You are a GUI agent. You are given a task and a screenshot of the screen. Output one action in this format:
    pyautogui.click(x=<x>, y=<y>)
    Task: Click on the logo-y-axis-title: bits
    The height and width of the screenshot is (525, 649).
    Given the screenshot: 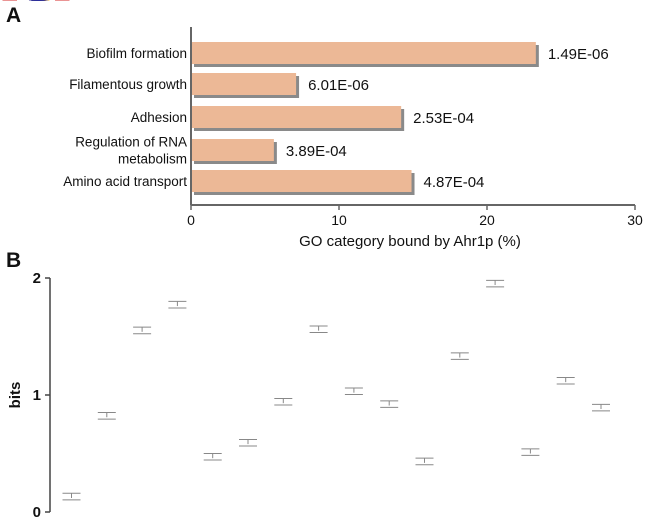 What is the action you would take?
    pyautogui.click(x=15, y=395)
    